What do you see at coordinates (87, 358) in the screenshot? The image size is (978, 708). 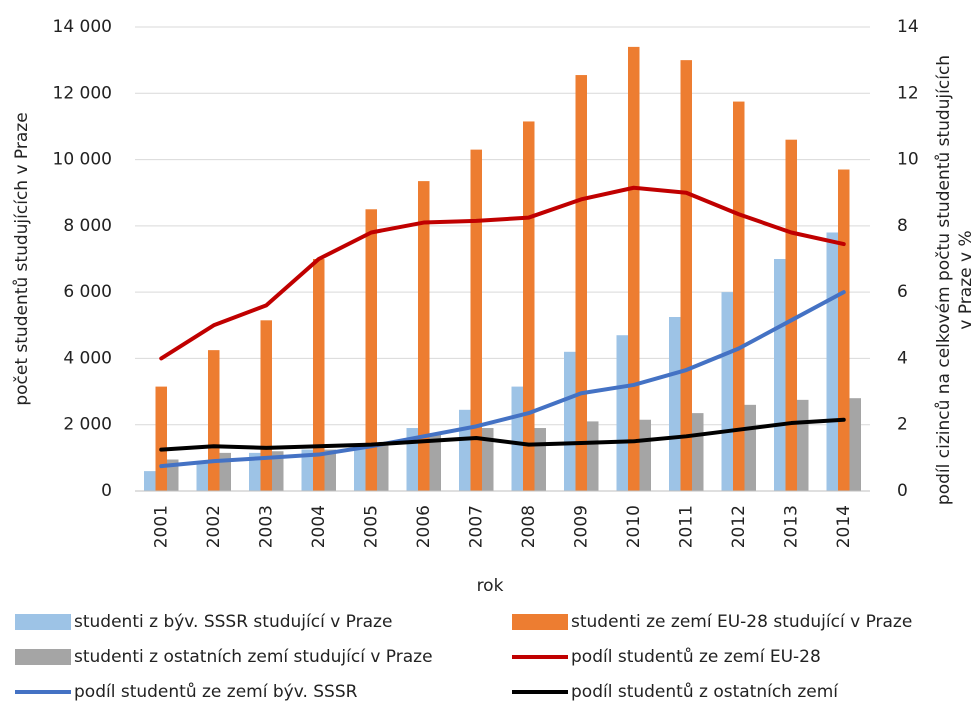 I see `y-tick-label: 4 000` at bounding box center [87, 358].